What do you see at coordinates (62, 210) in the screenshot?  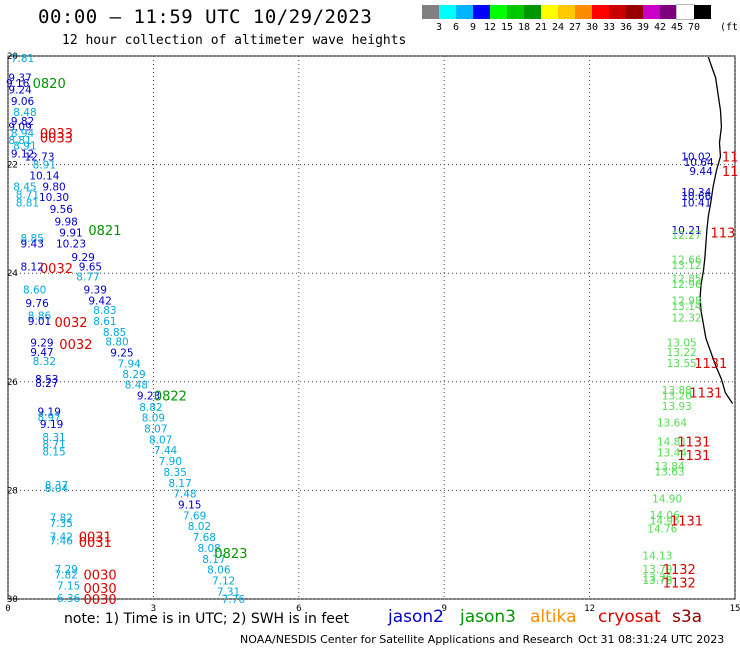 I see `wave-height-value: 9.56` at bounding box center [62, 210].